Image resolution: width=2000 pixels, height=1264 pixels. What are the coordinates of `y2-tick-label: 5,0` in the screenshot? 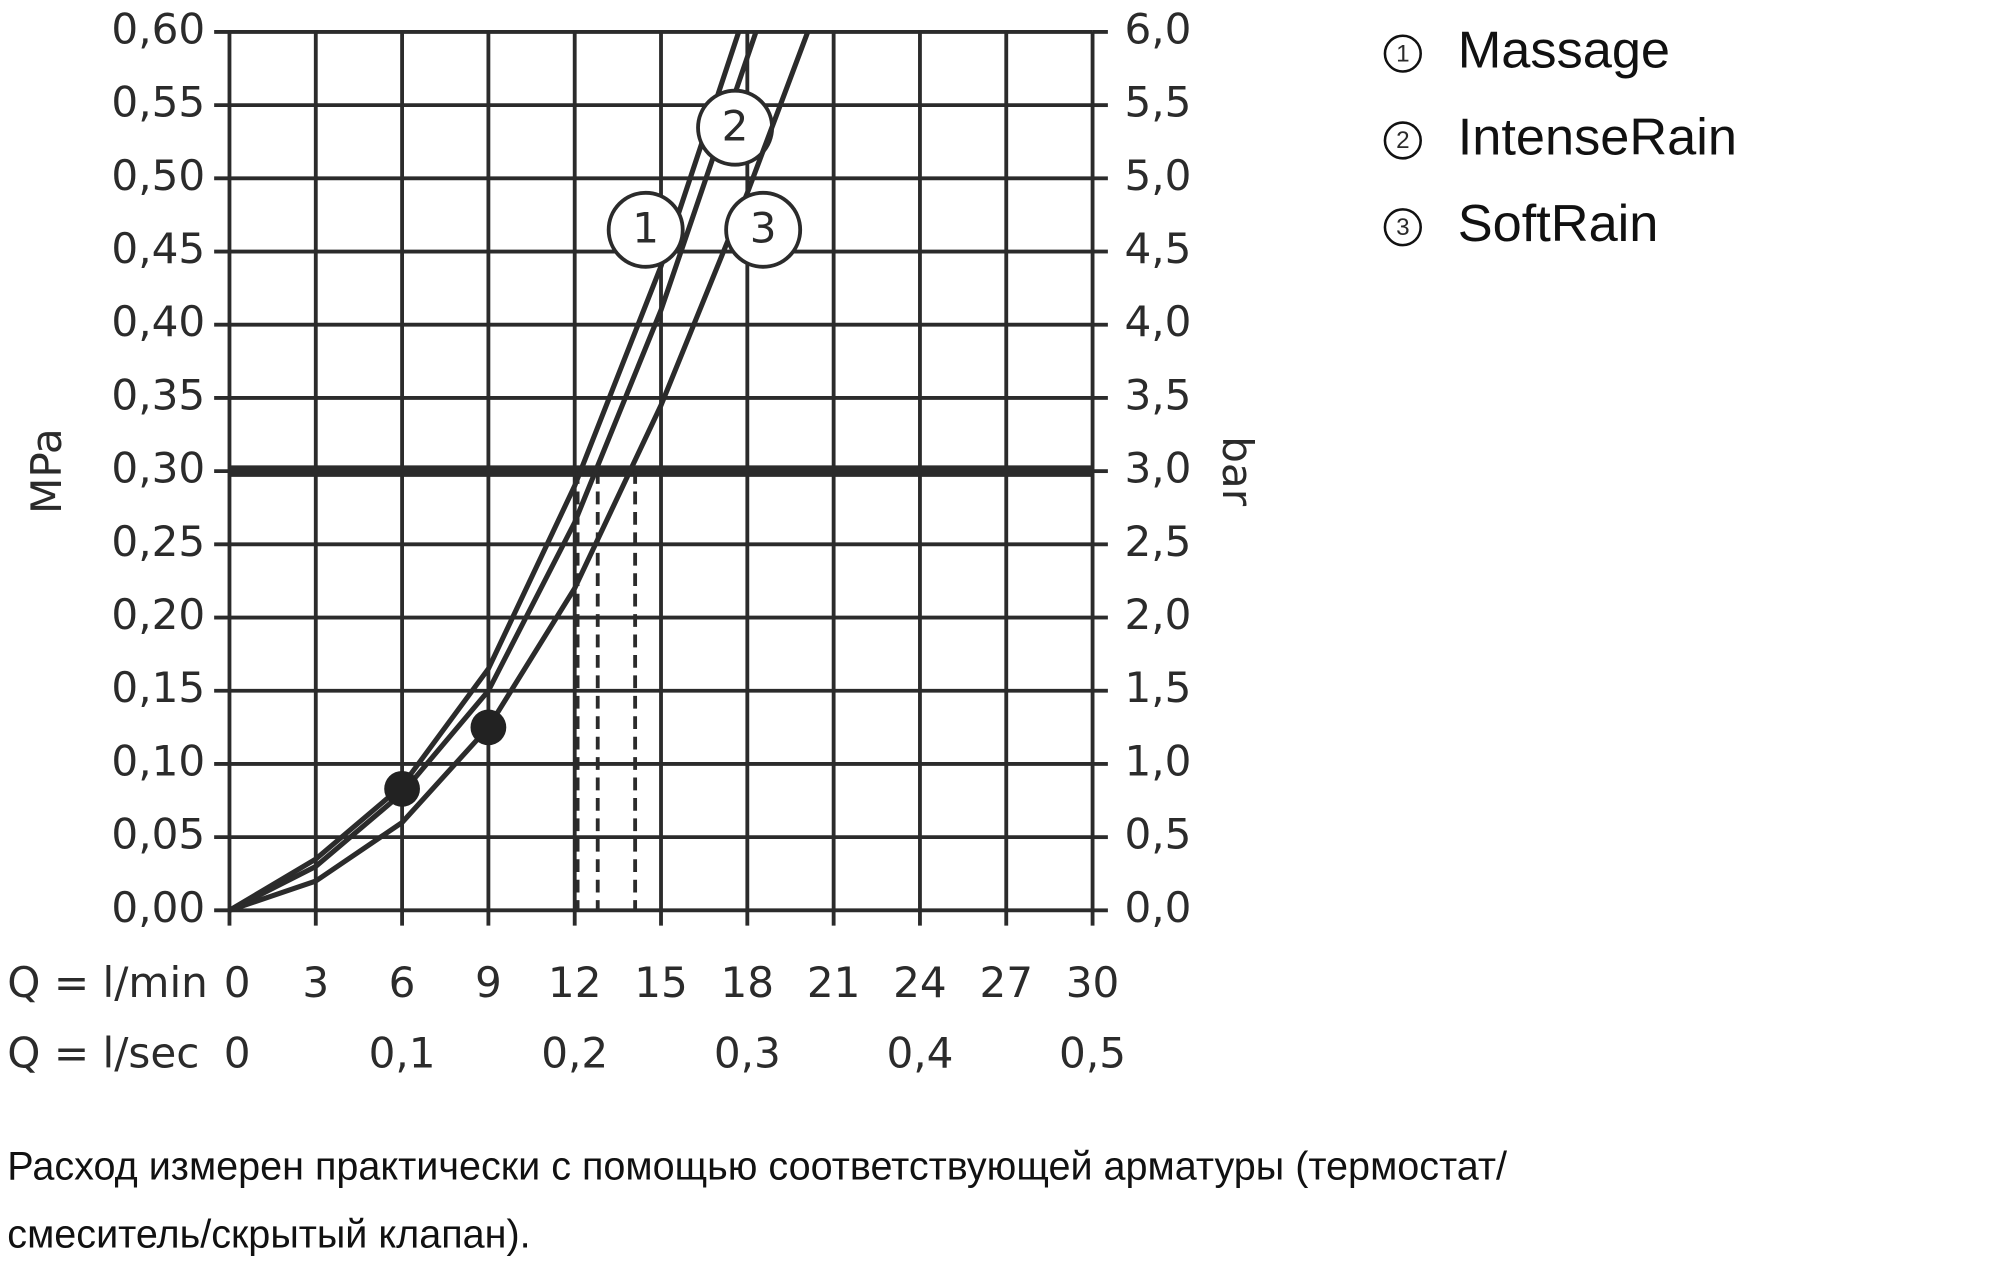 It's located at (1157, 175).